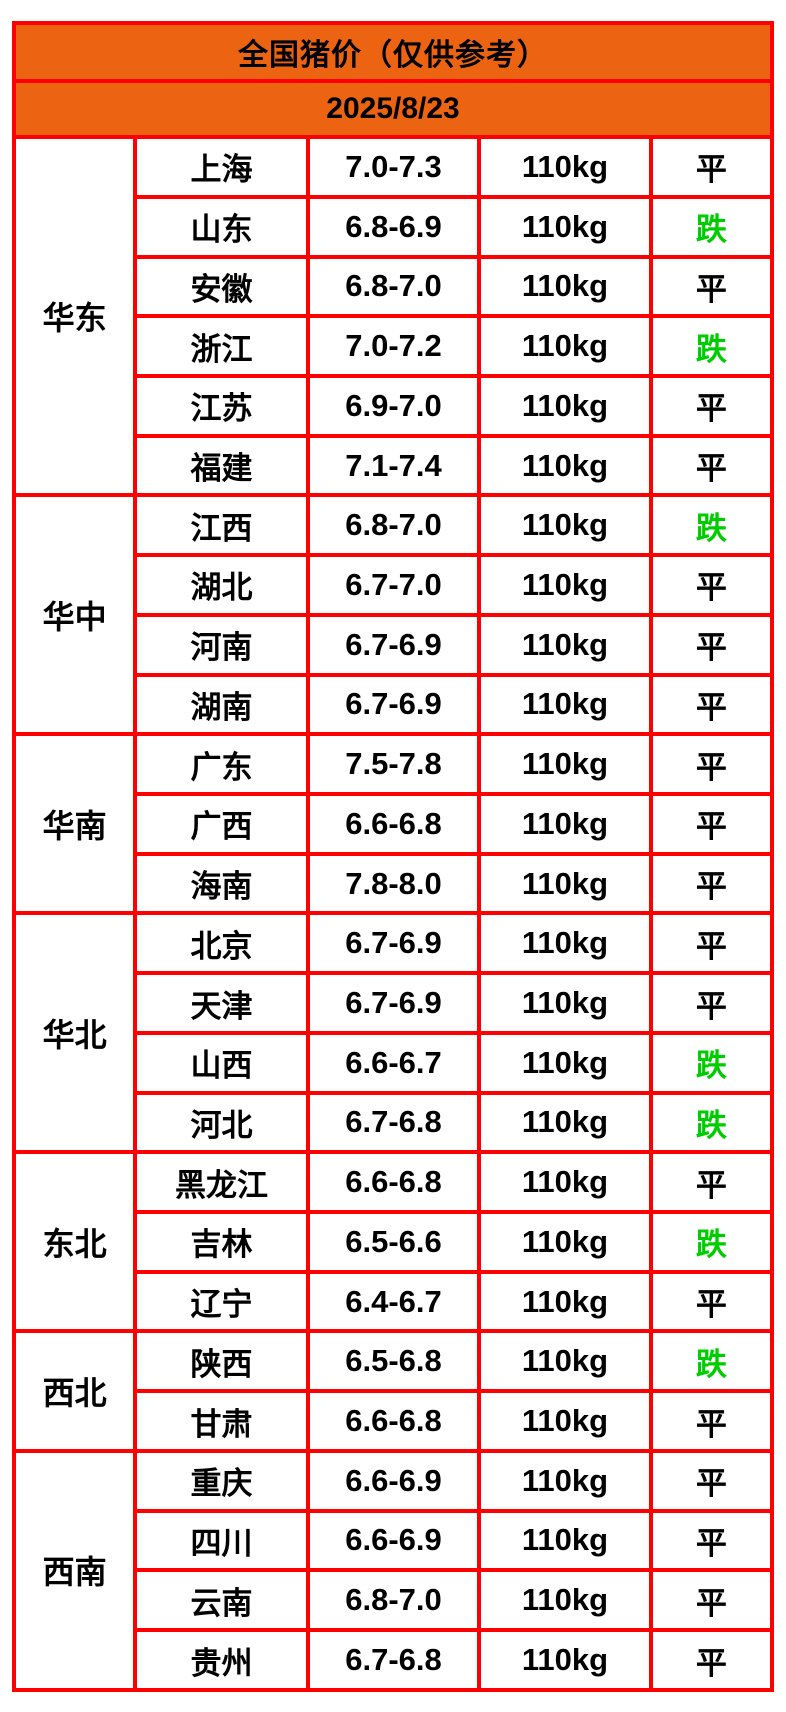 Image resolution: width=786 pixels, height=1712 pixels. I want to click on price-range-cell: 6.9-7.0, so click(393, 405).